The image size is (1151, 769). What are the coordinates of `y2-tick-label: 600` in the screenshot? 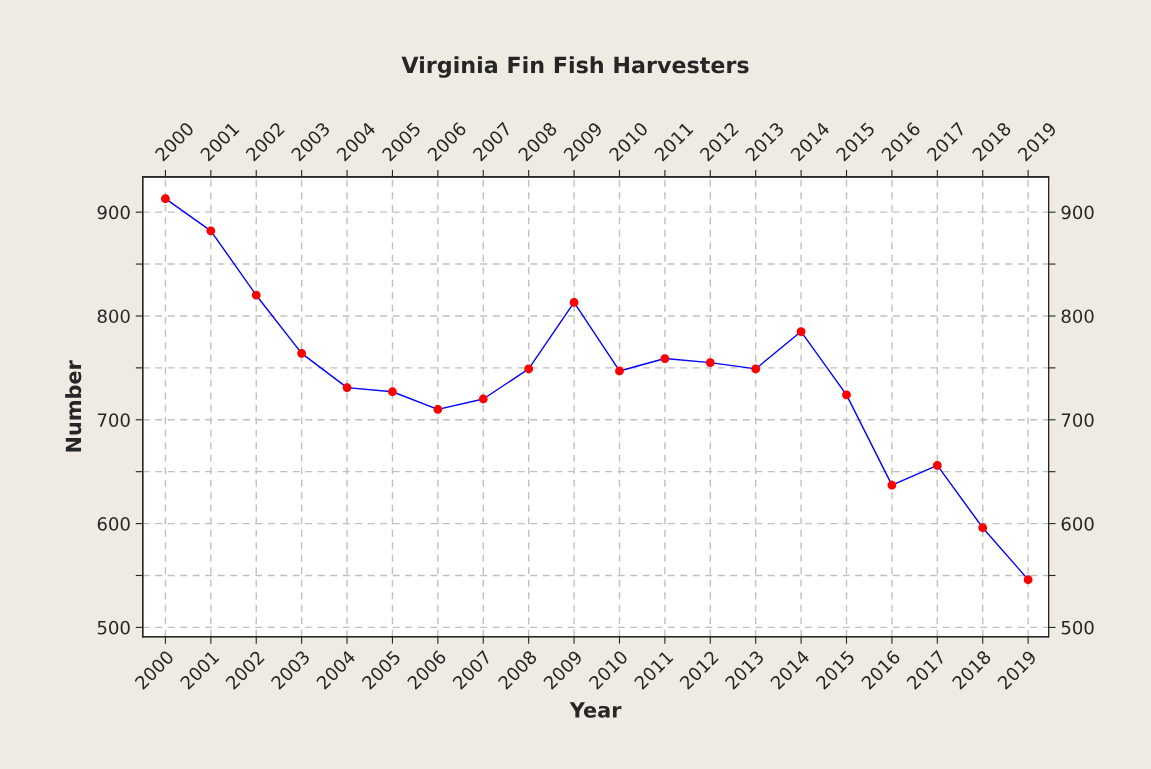 It's located at (1077, 524).